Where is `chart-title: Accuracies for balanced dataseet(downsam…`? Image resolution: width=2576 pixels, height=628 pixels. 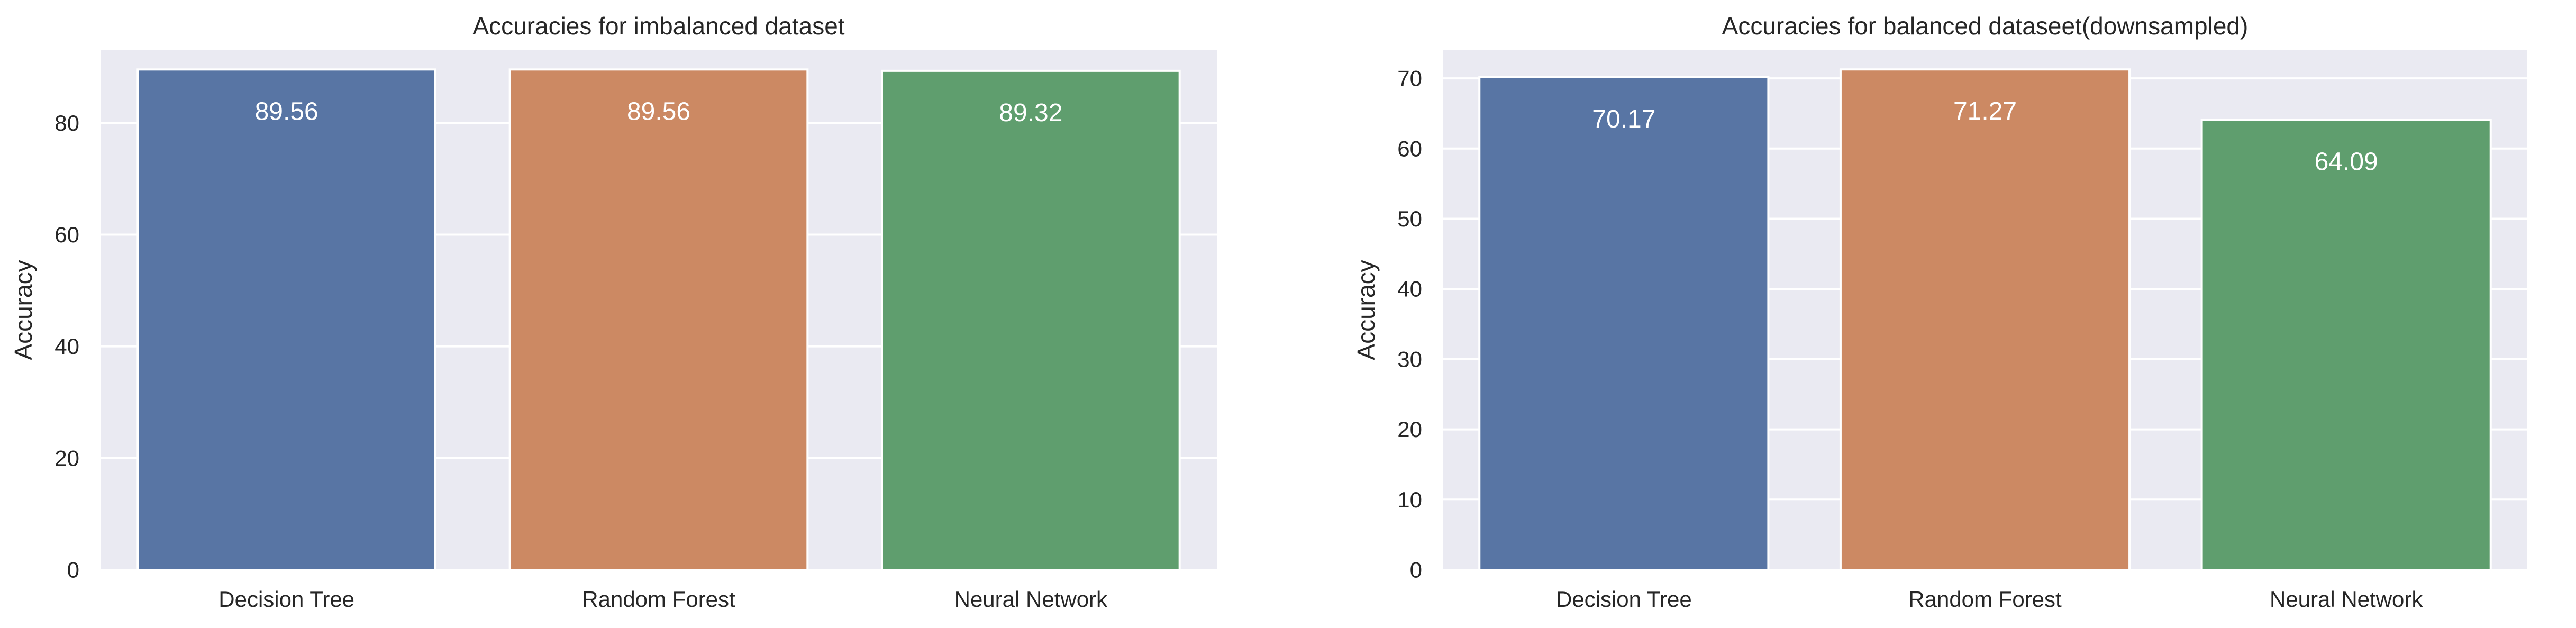
chart-title: Accuracies for balanced dataseet(downsam… is located at coordinates (1985, 26).